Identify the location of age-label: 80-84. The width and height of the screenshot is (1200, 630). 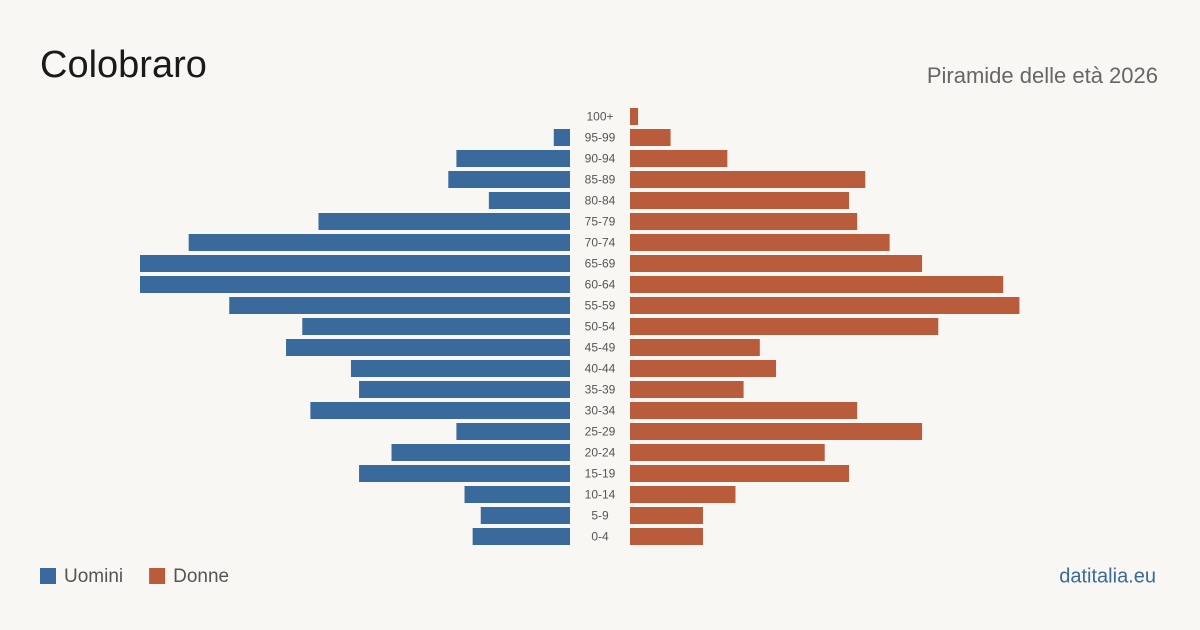
(600, 201).